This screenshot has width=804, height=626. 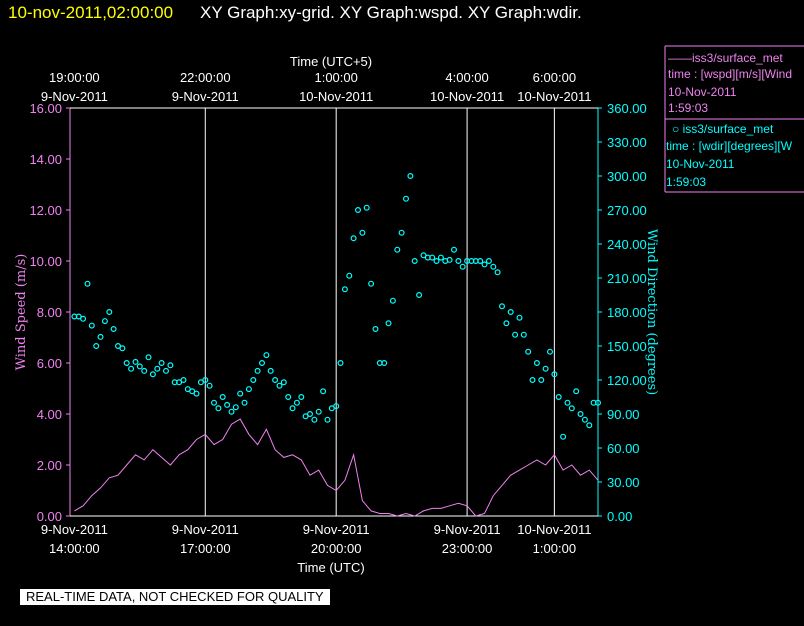 What do you see at coordinates (45, 159) in the screenshot?
I see `left-tick-label: 14.00` at bounding box center [45, 159].